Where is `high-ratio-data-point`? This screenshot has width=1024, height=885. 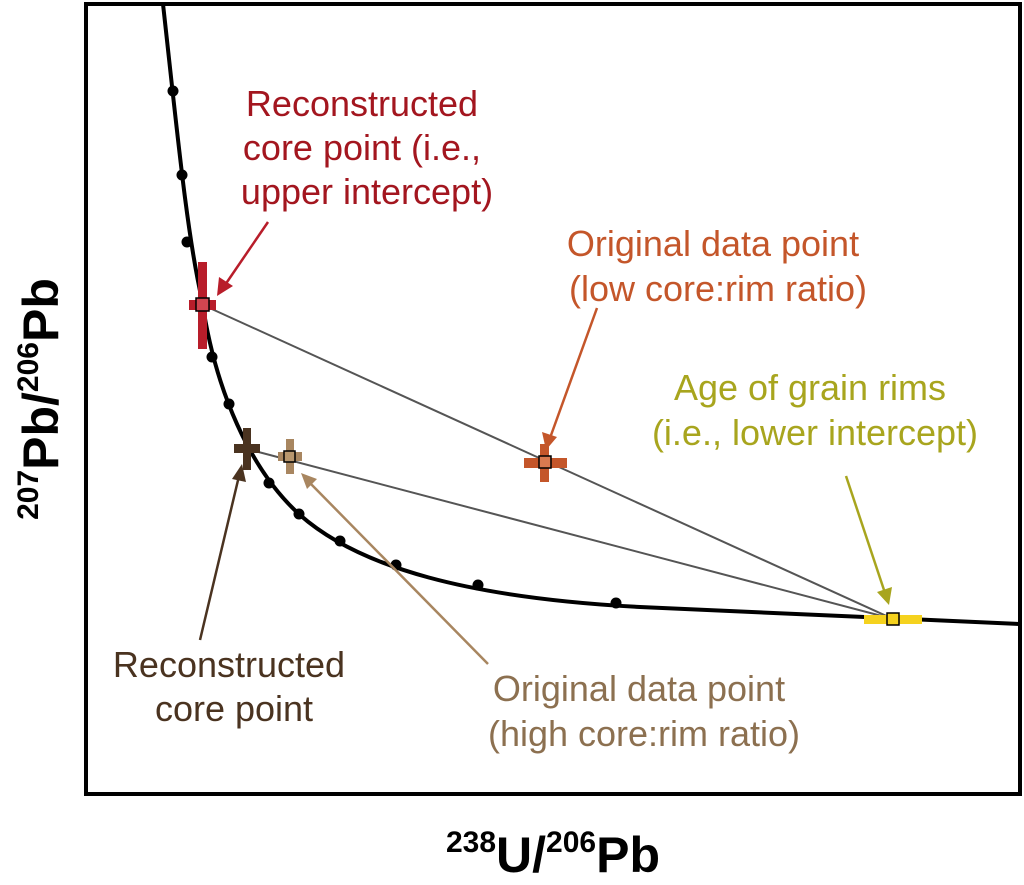
high-ratio-data-point is located at coordinates (290, 456).